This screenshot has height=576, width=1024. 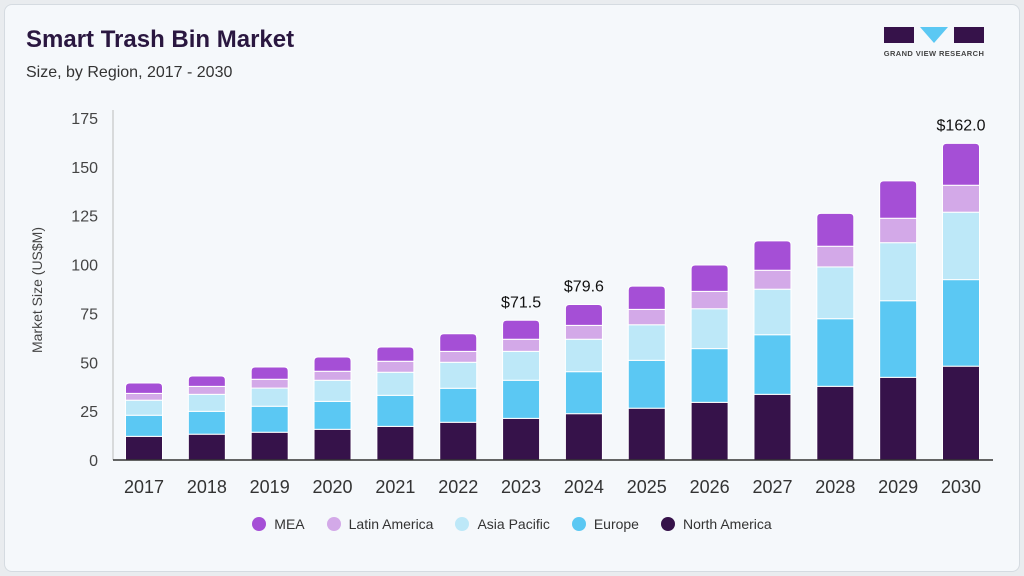 I want to click on x-tick-label: 2024, so click(x=584, y=487).